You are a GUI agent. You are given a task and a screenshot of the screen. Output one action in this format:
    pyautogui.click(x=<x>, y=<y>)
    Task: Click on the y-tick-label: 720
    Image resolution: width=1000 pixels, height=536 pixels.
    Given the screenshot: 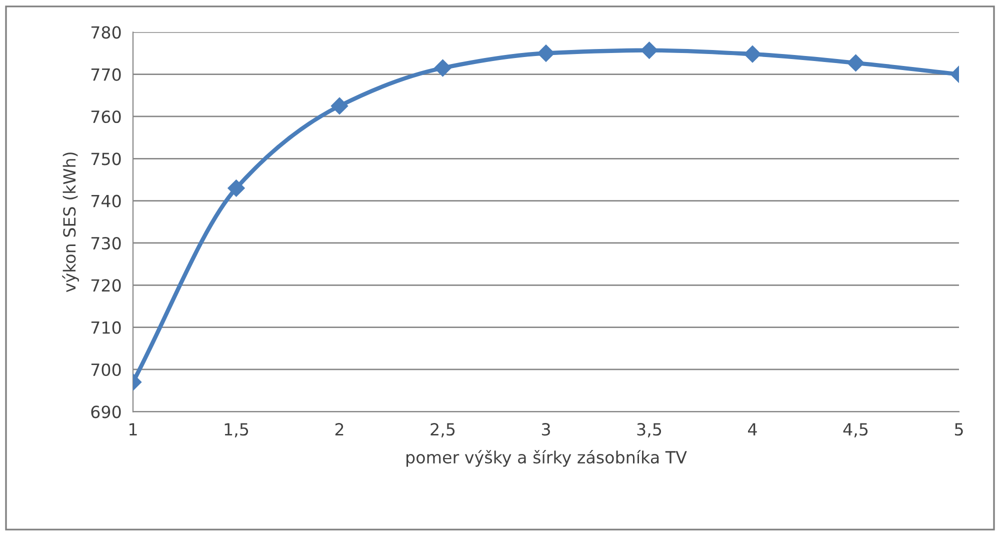 What is the action you would take?
    pyautogui.click(x=106, y=285)
    